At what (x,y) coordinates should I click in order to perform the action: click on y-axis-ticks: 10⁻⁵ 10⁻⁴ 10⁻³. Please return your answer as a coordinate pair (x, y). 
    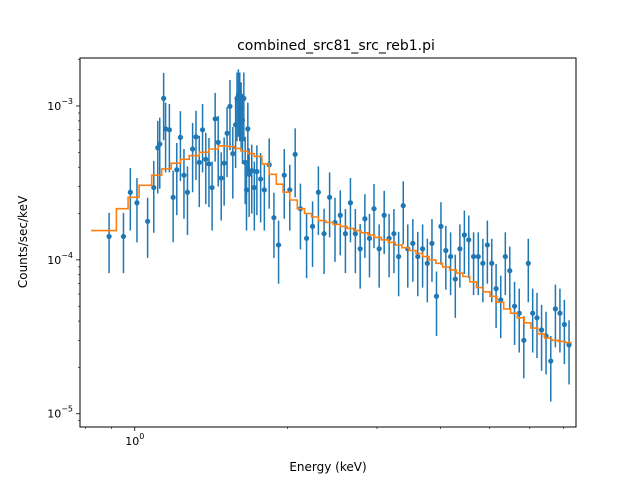
    Looking at the image, I should click on (63, 240).